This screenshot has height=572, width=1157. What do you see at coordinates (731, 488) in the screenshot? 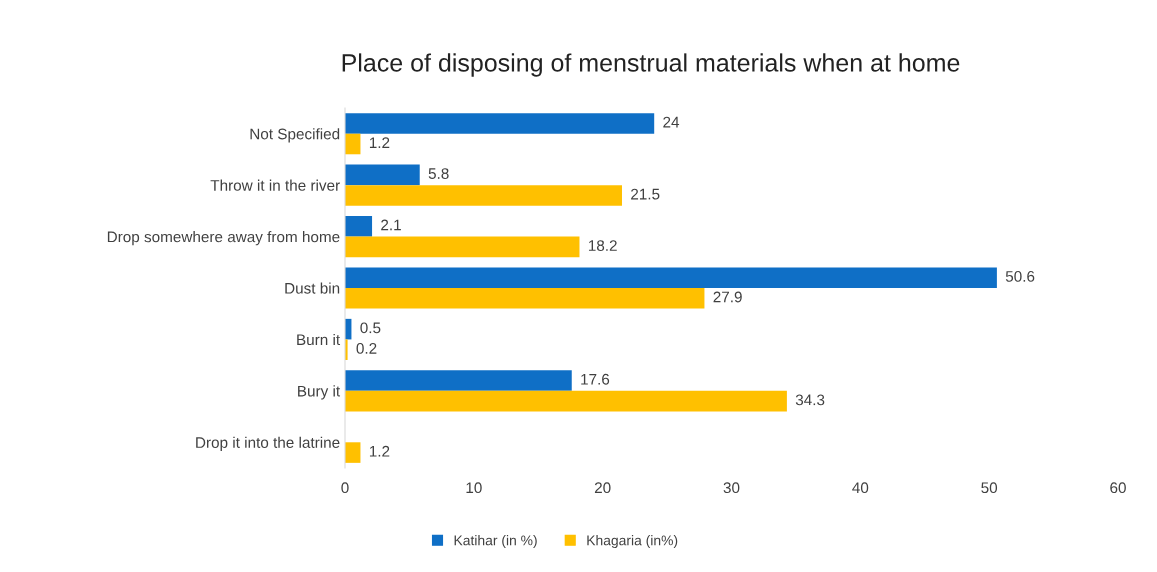
I see `x-tick-label: 30` at bounding box center [731, 488].